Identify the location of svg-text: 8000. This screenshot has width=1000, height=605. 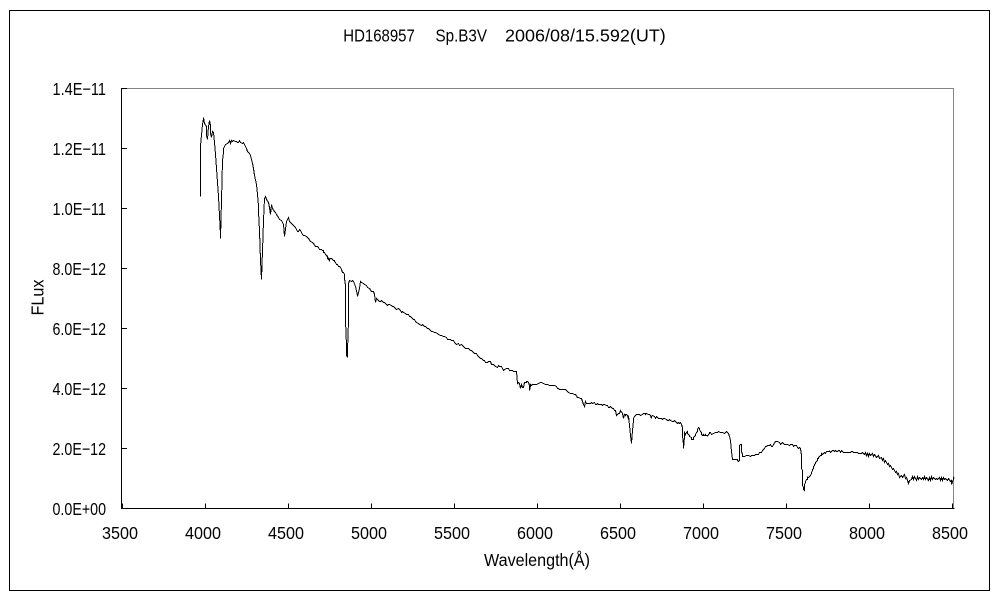
(867, 533).